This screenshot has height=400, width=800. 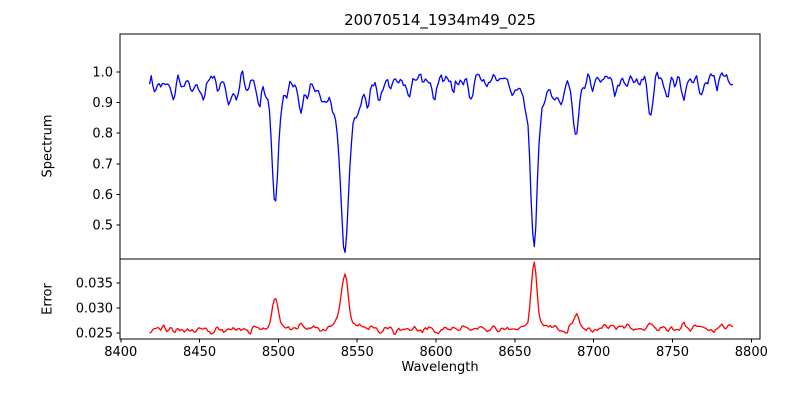 I want to click on y-tick-label: 0.030, so click(x=94, y=309).